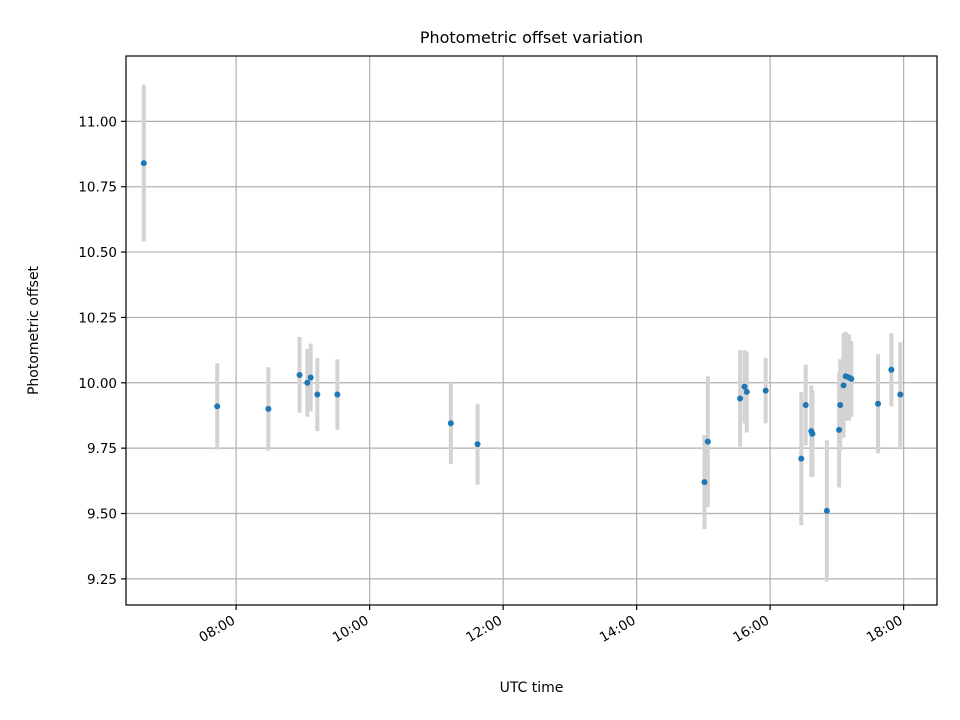 This screenshot has width=960, height=720. I want to click on y-axis-label: Photometric offset, so click(34, 330).